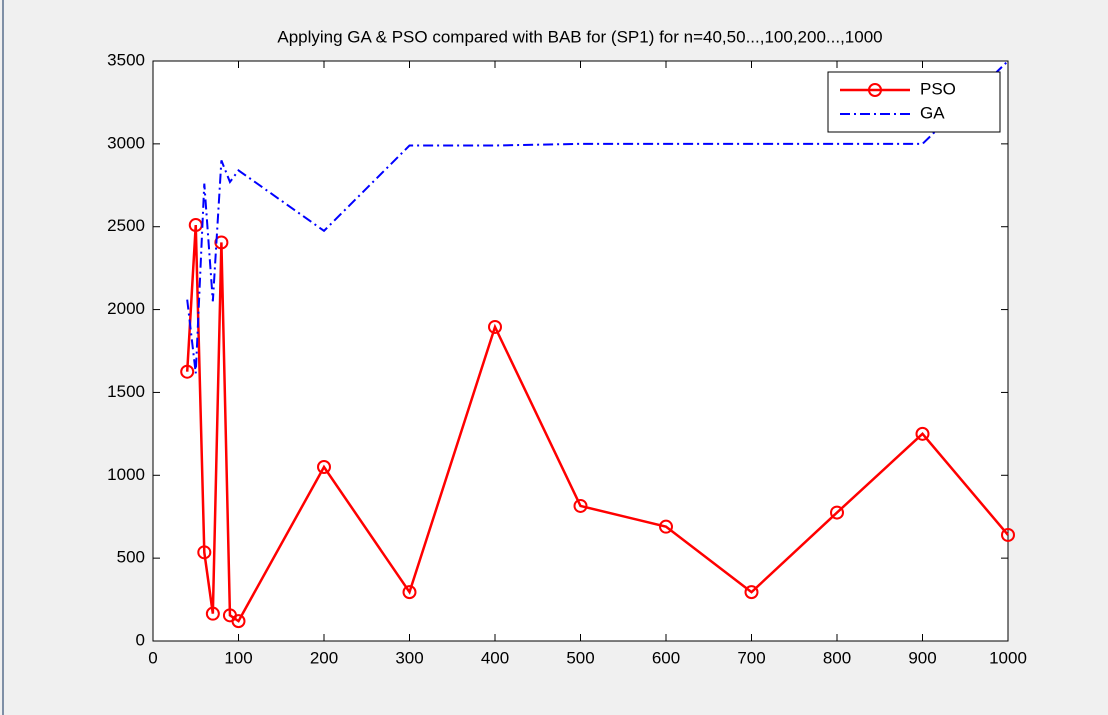  What do you see at coordinates (932, 112) in the screenshot?
I see `legend-label: GA` at bounding box center [932, 112].